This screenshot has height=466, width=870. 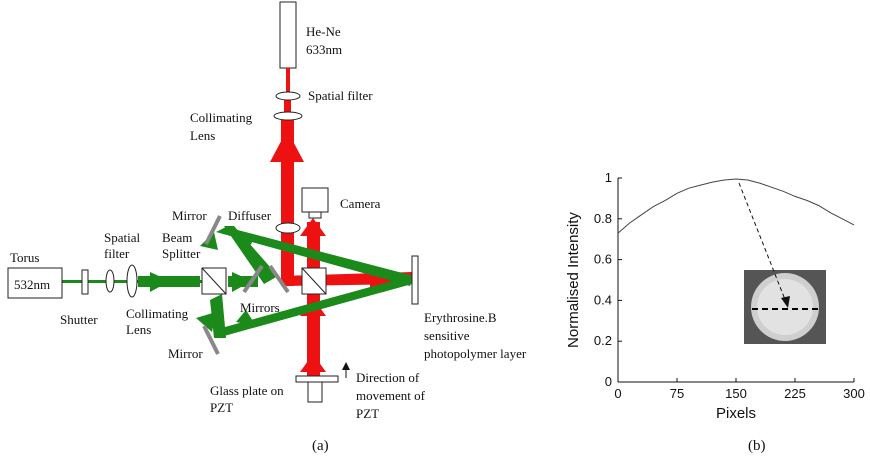 What do you see at coordinates (211, 340) in the screenshot?
I see `mirror-bottom` at bounding box center [211, 340].